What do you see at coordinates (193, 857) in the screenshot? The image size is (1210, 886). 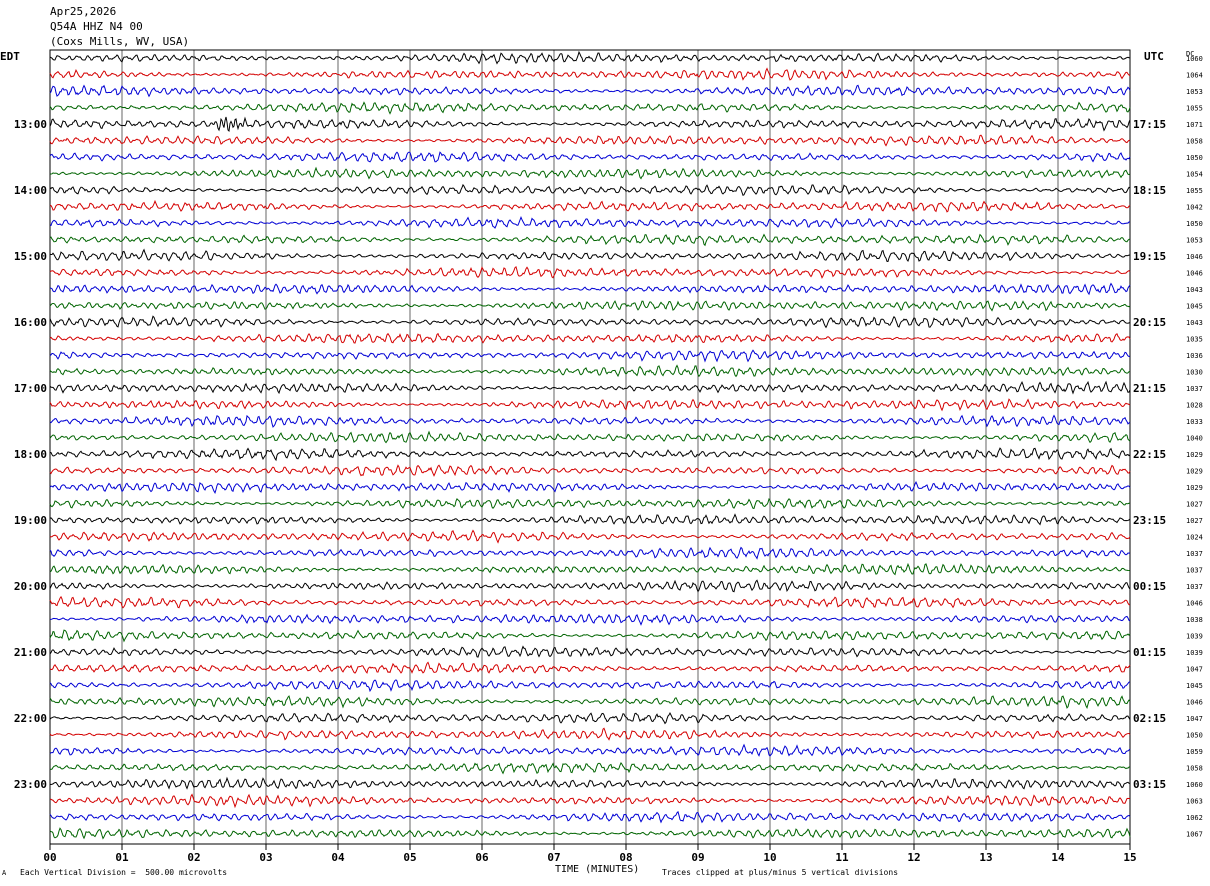 I see `x-tick-label: 02` at bounding box center [193, 857].